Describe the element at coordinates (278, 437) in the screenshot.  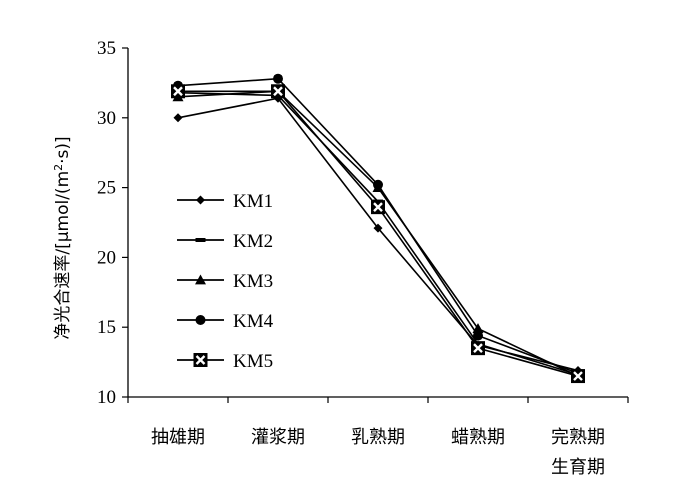
I see `x-category-label: 灌浆期` at that location.